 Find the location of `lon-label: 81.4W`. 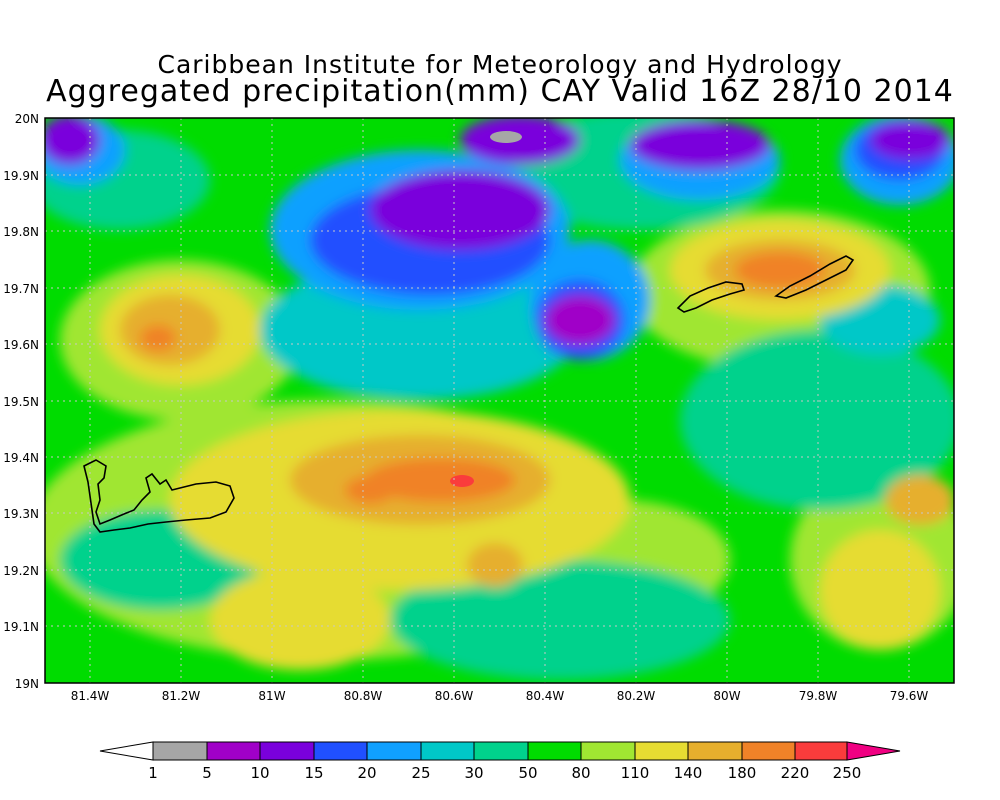

lon-label: 81.4W is located at coordinates (90, 696).